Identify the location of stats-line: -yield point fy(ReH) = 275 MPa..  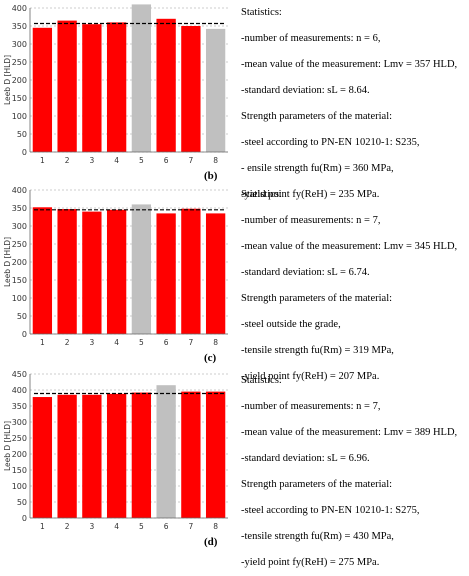
(310, 562).